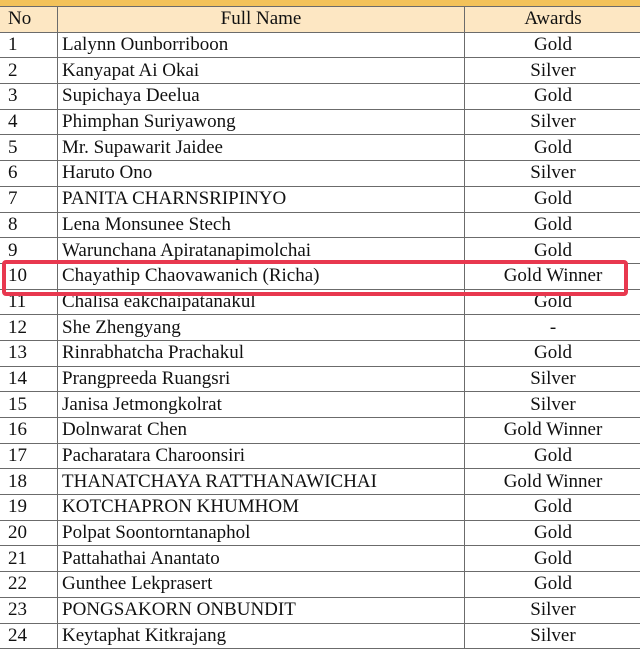  What do you see at coordinates (552, 20) in the screenshot?
I see `header-awards: Awards` at bounding box center [552, 20].